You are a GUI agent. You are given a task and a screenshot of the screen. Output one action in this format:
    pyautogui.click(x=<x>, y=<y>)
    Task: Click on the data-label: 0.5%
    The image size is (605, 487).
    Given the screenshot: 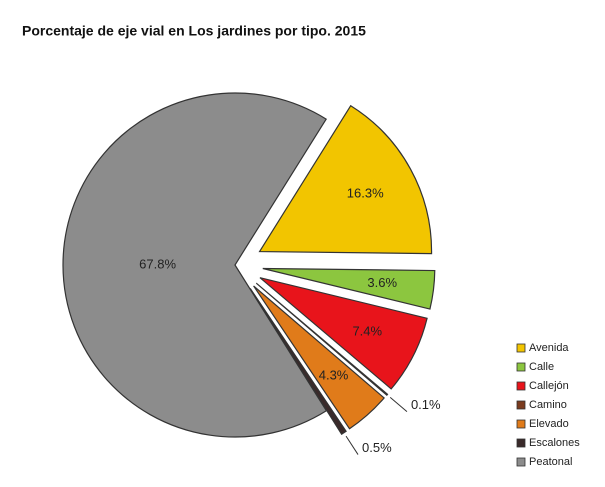 What is the action you would take?
    pyautogui.click(x=377, y=447)
    